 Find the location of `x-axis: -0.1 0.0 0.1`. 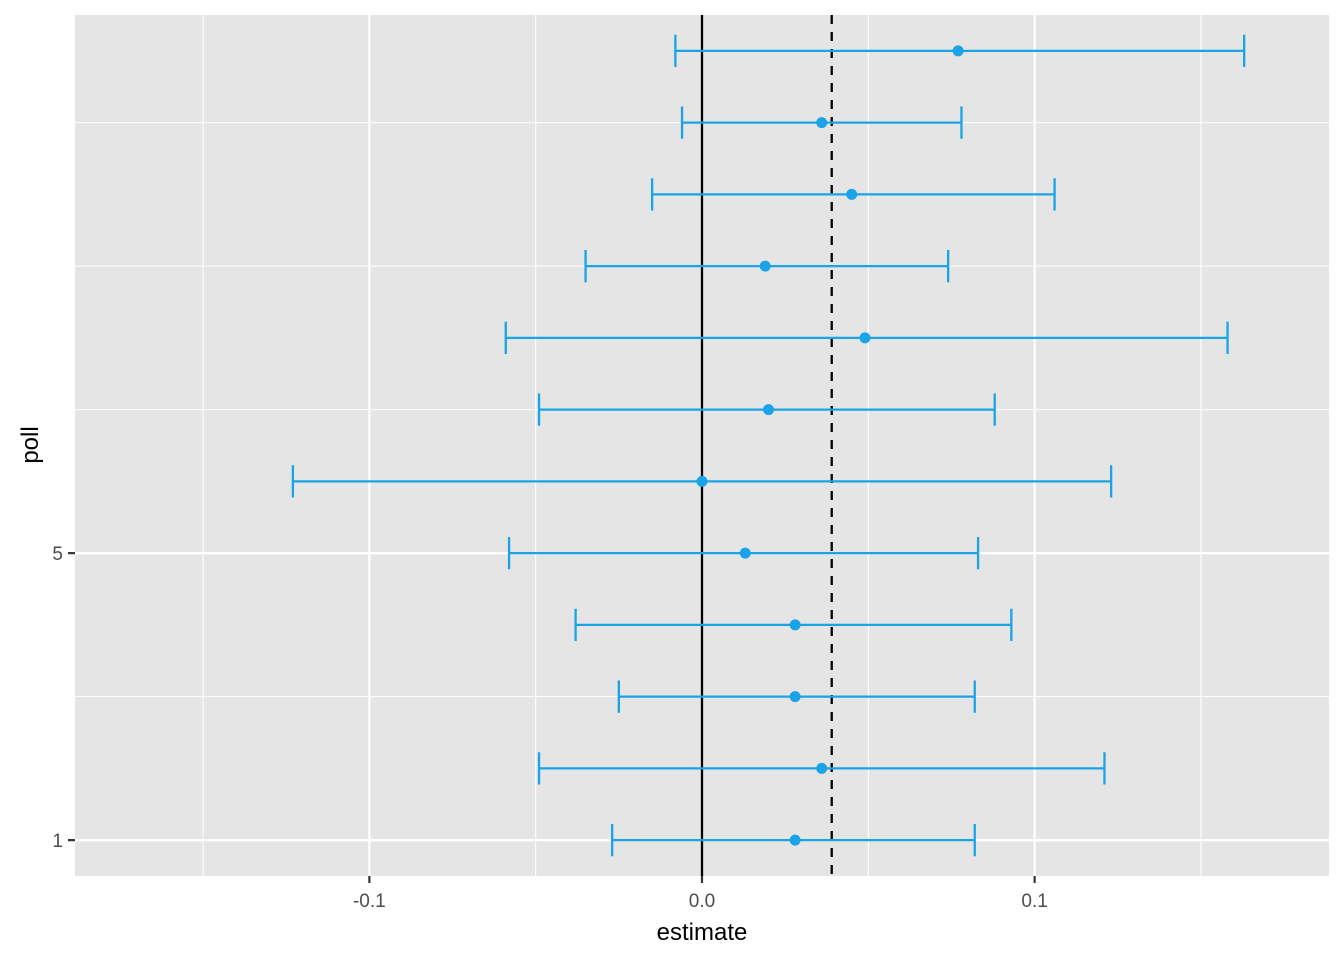

x-axis: -0.1 0.0 0.1 is located at coordinates (700, 894).